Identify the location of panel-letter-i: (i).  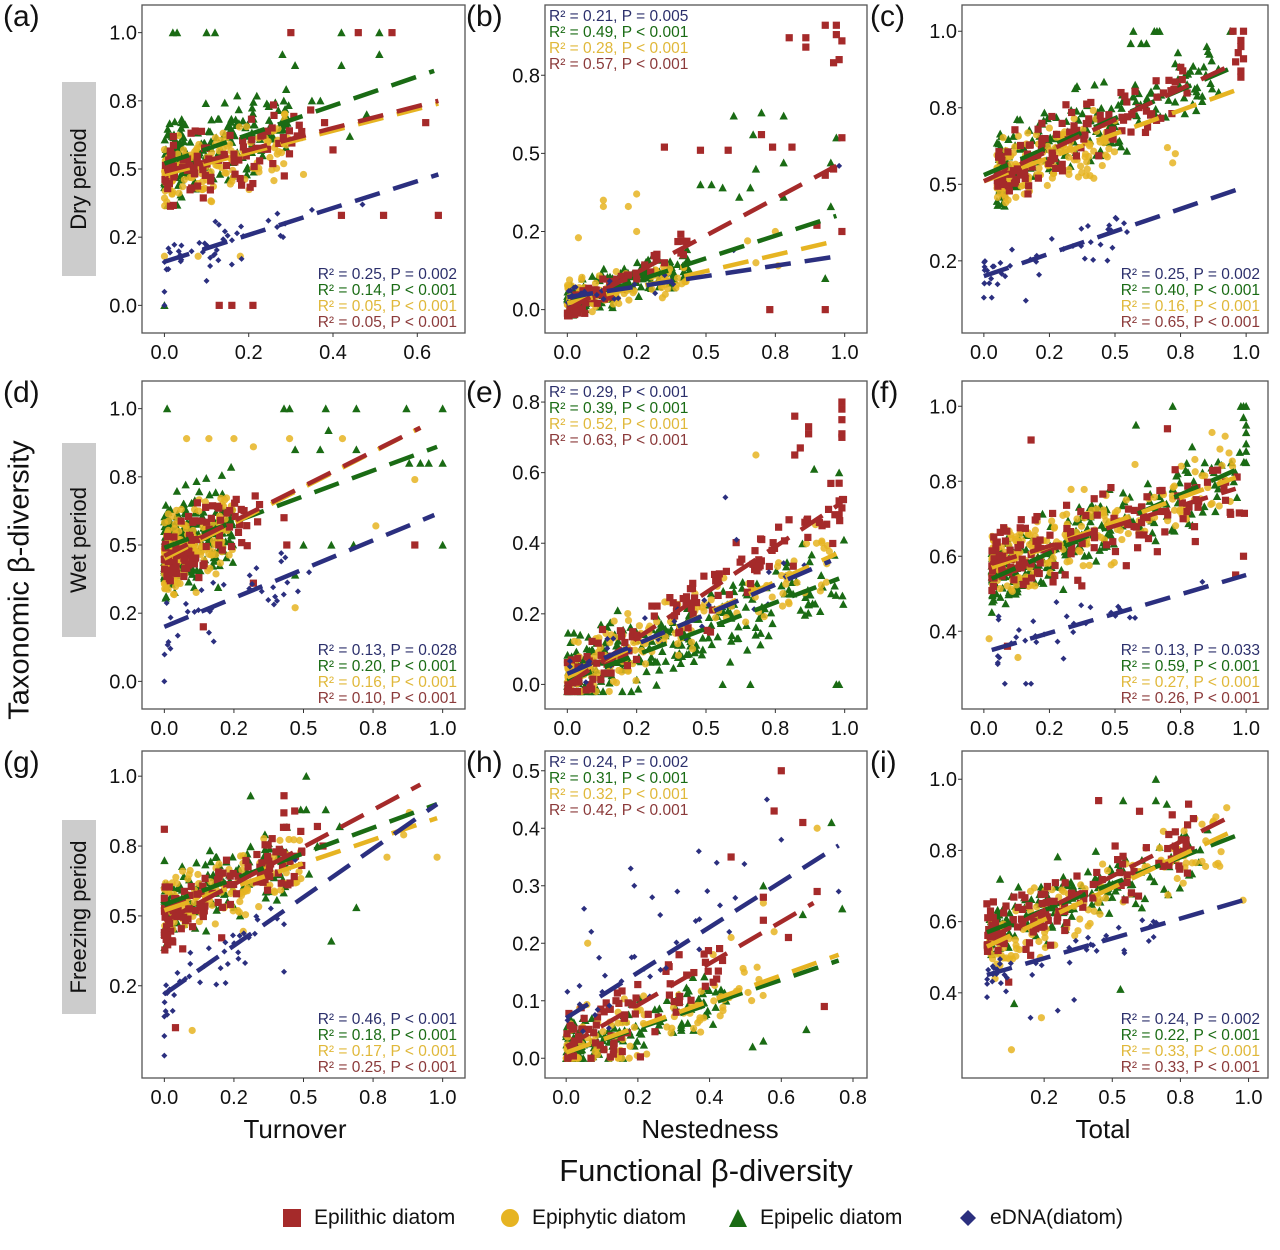
(883, 762).